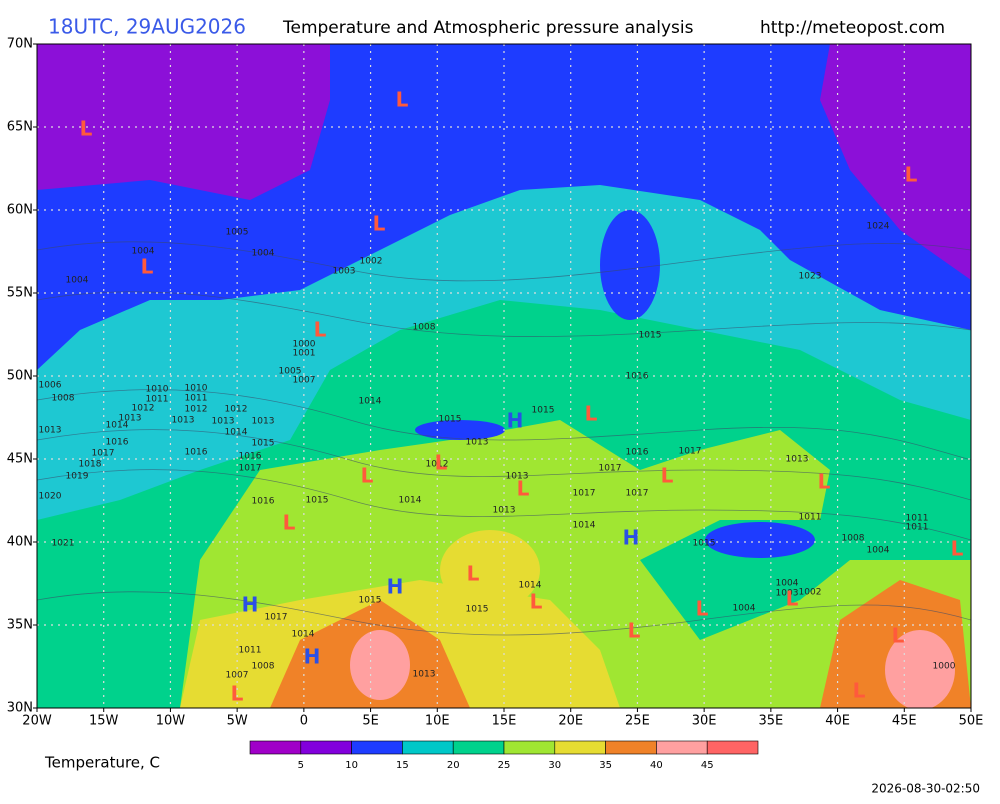 Image resolution: width=1000 pixels, height=804 pixels. Describe the element at coordinates (237, 721) in the screenshot. I see `lon-label: 5W` at that location.